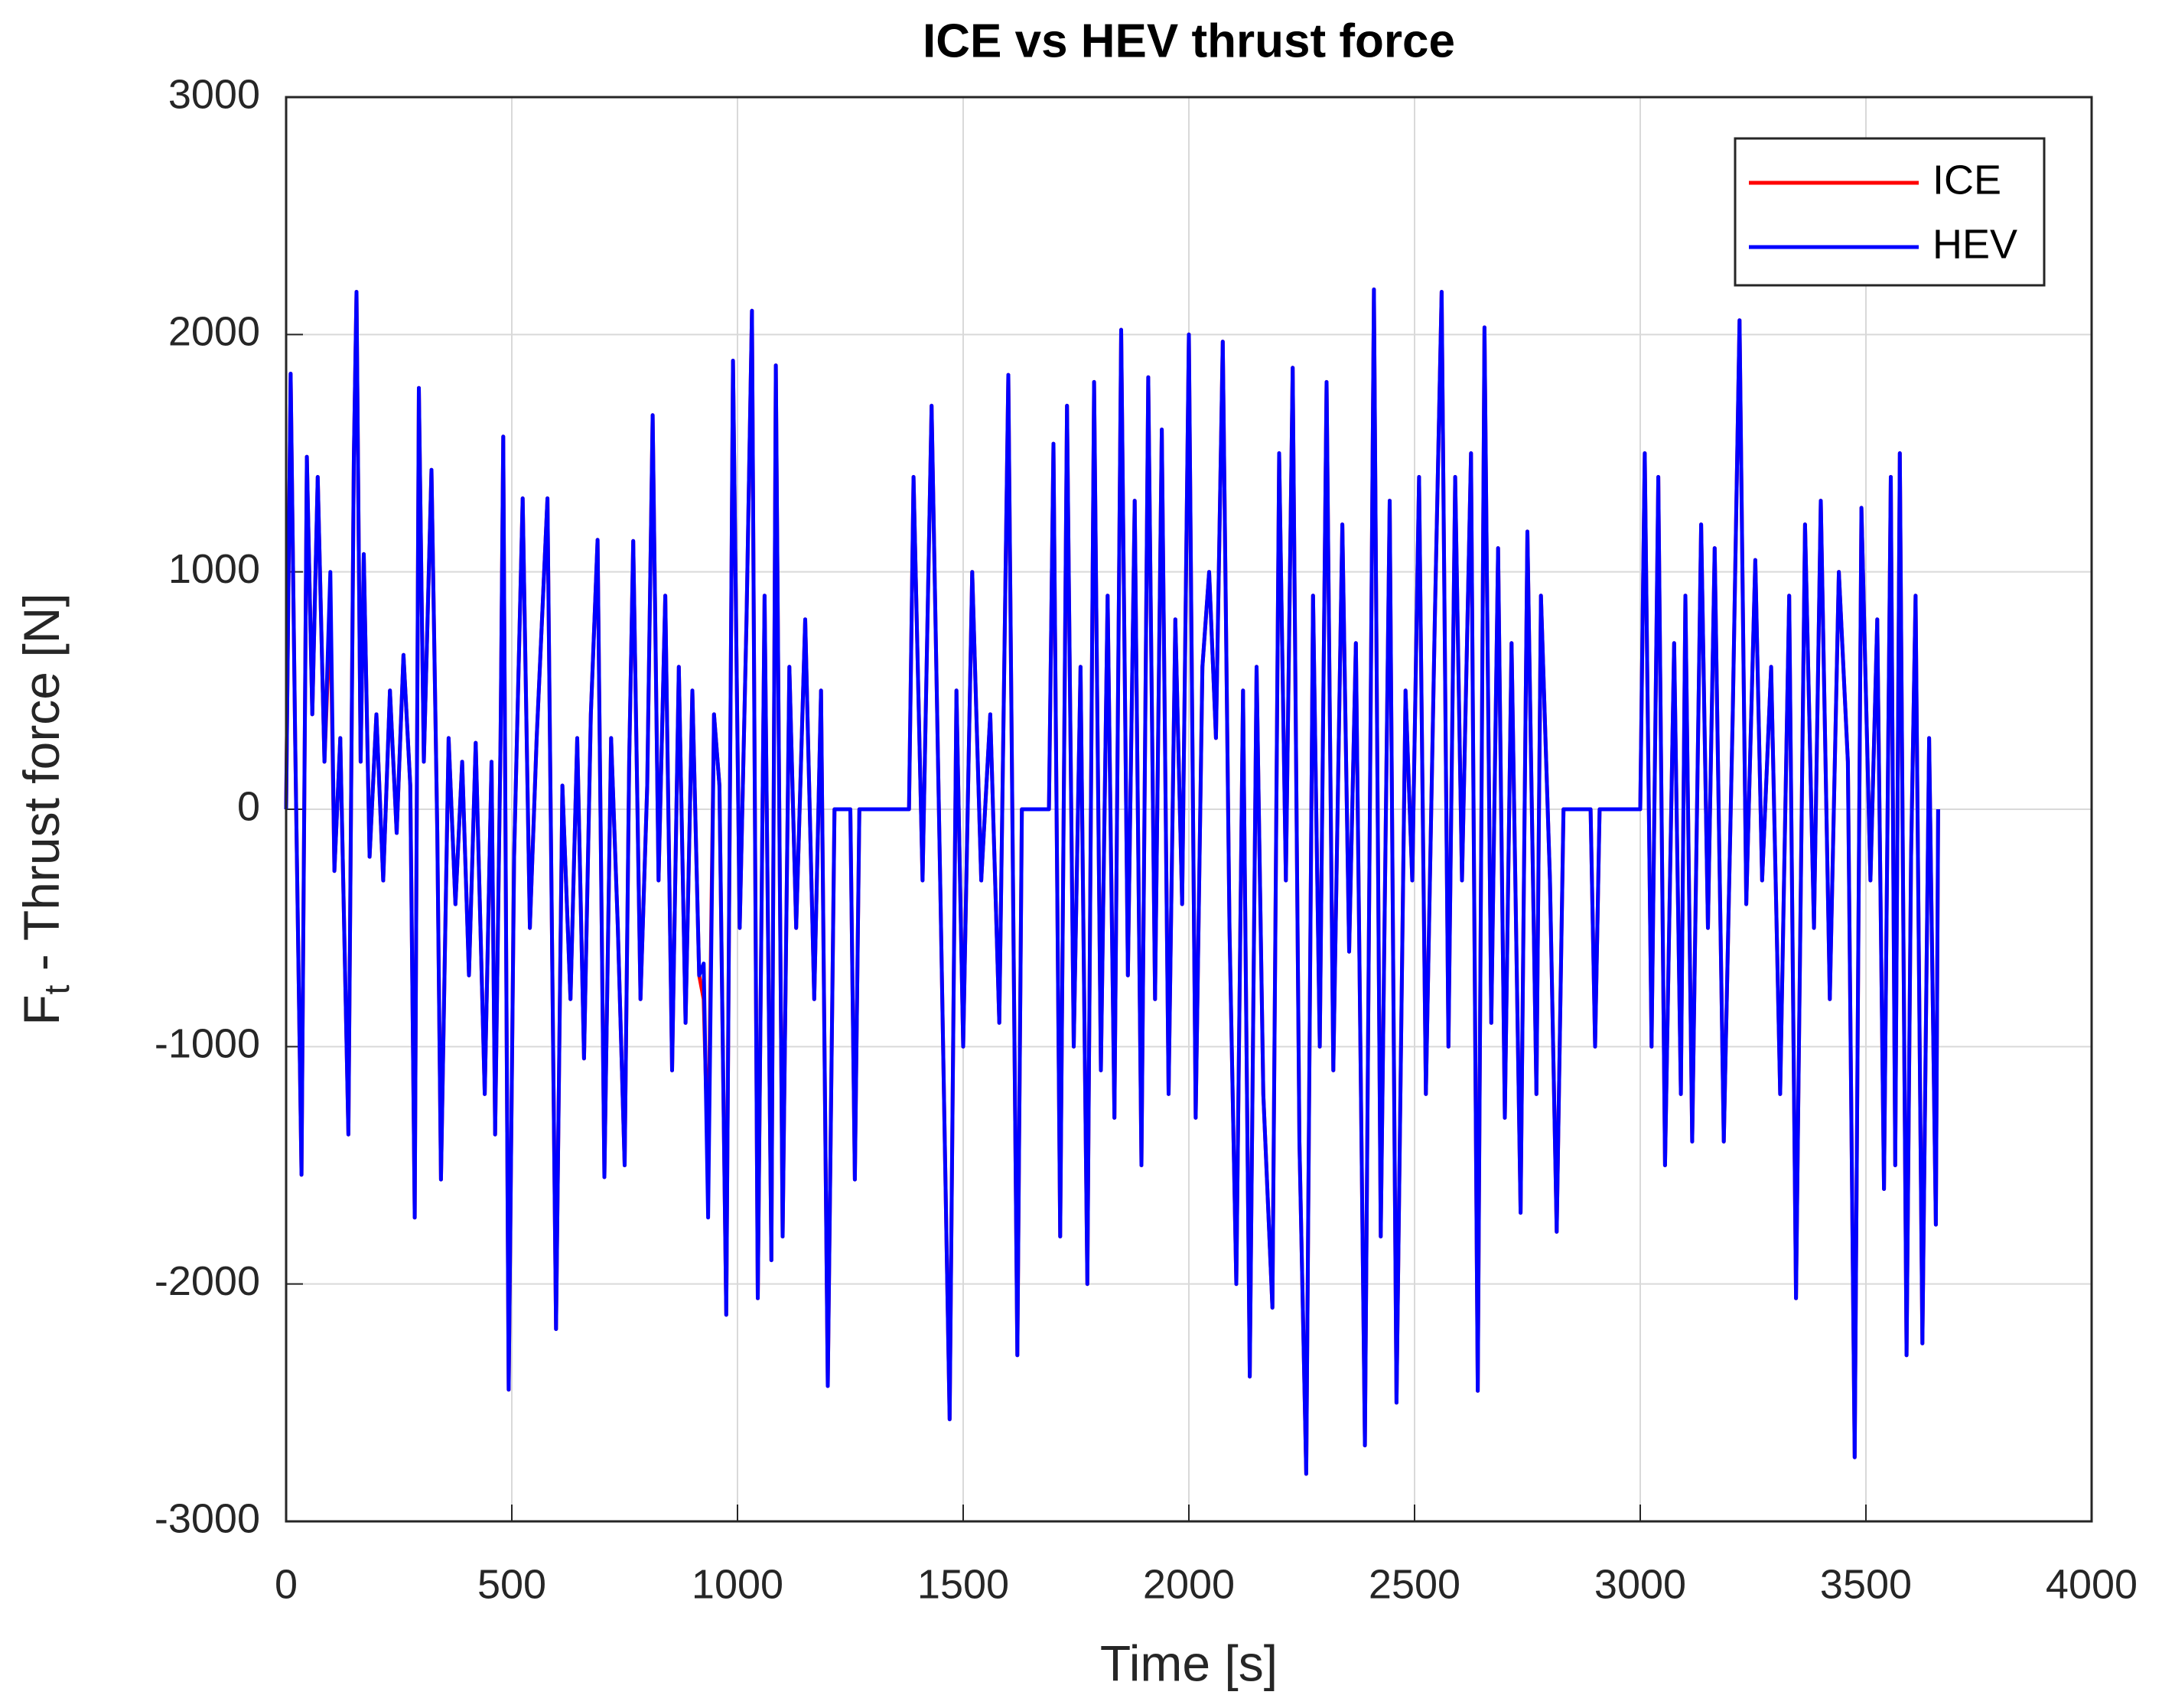 The width and height of the screenshot is (2162, 1708). I want to click on x-tick-label: 2000, so click(1189, 1584).